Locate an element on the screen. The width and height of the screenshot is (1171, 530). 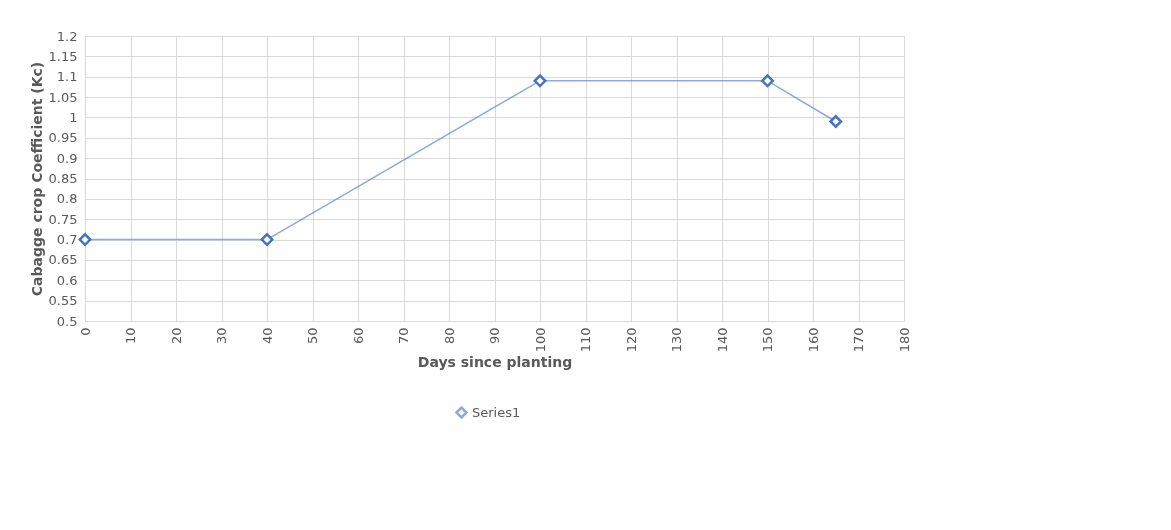
x-tick-label: 140 is located at coordinates (722, 340).